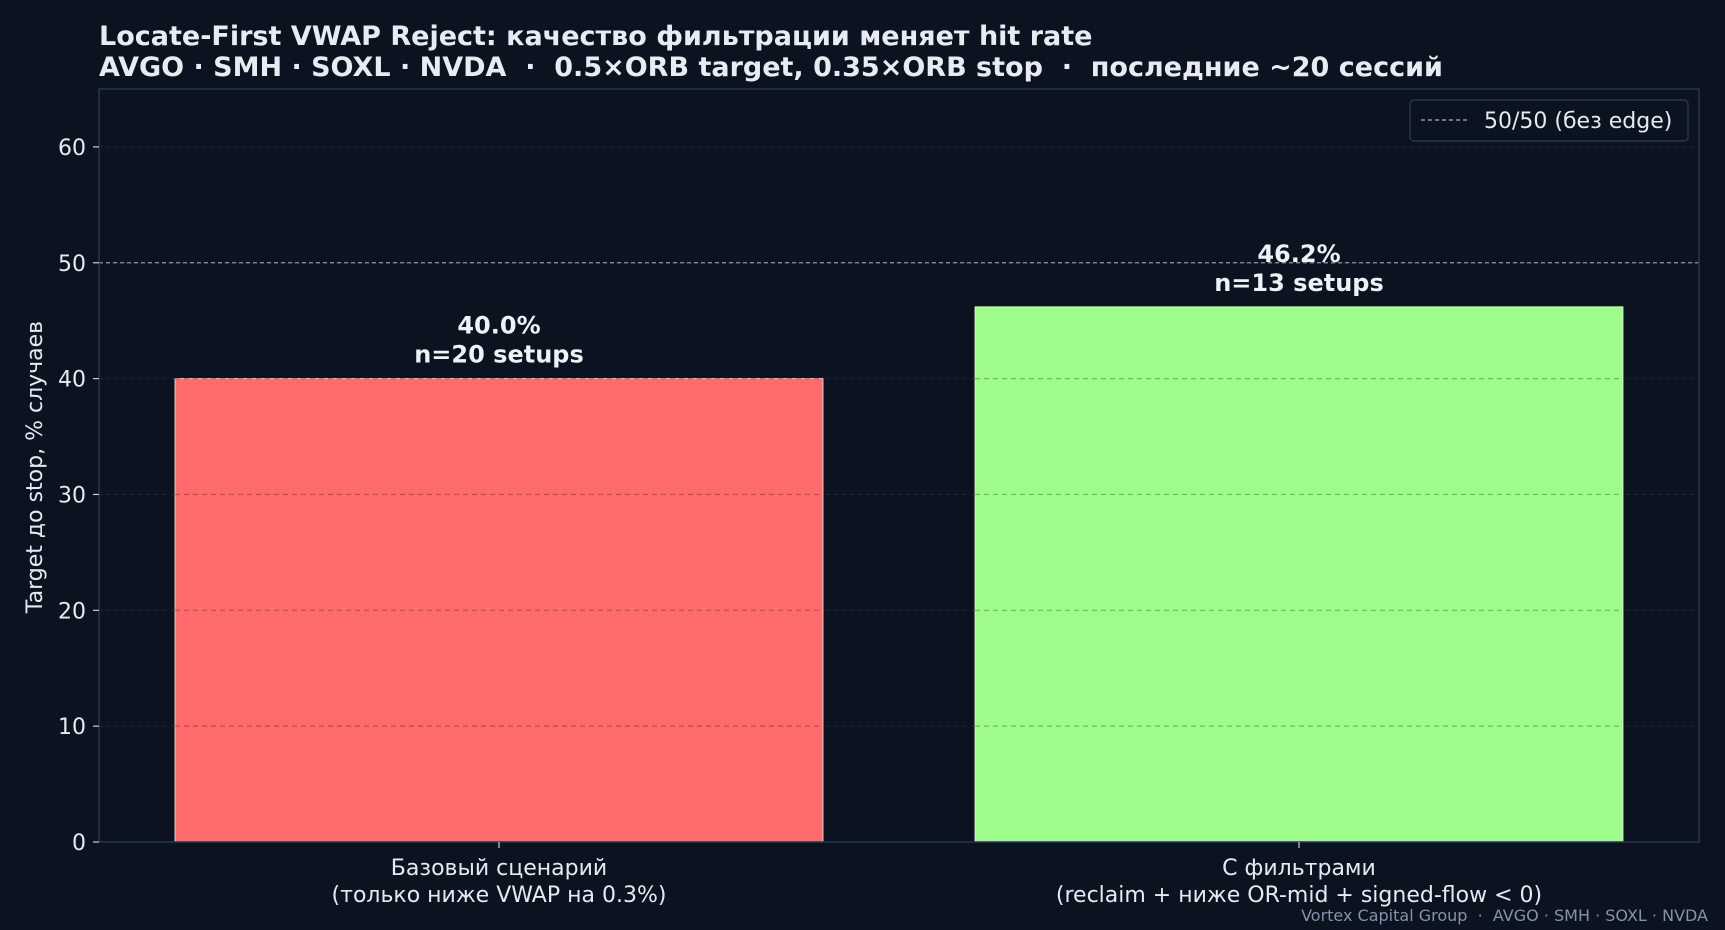 This screenshot has height=930, width=1725. Describe the element at coordinates (1299, 283) in the screenshot. I see `data-label-n-2: n=13 setups` at that location.